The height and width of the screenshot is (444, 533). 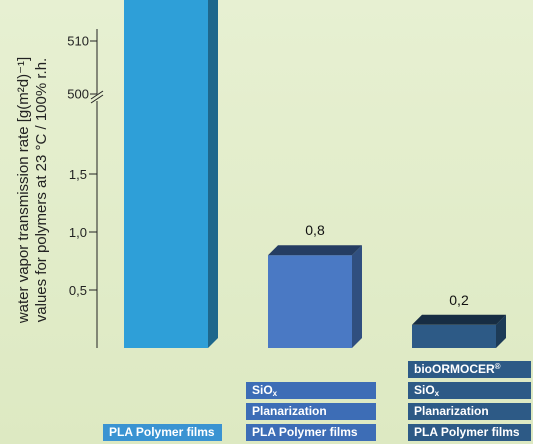 What do you see at coordinates (78, 290) in the screenshot?
I see `y-tick-label: 0,5` at bounding box center [78, 290].